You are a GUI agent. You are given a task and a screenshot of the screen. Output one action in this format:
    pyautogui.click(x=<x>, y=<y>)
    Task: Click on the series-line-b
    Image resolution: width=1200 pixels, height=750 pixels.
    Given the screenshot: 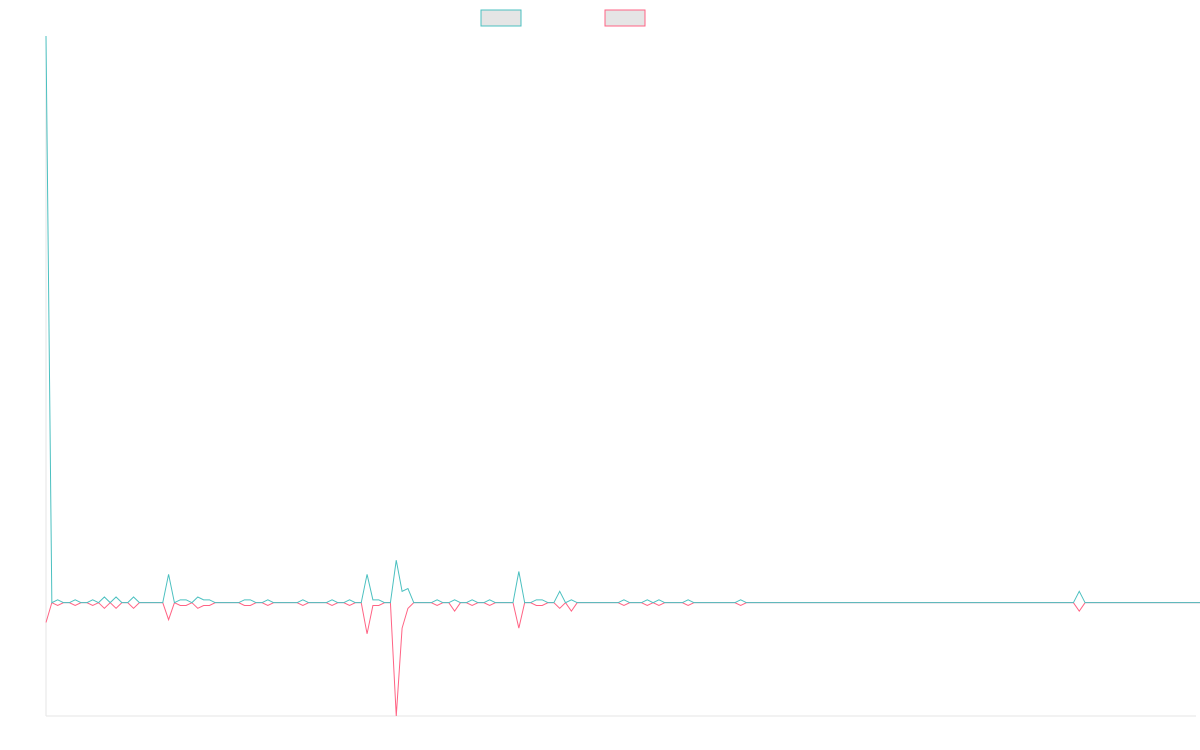 What is the action you would take?
    pyautogui.click(x=622, y=659)
    